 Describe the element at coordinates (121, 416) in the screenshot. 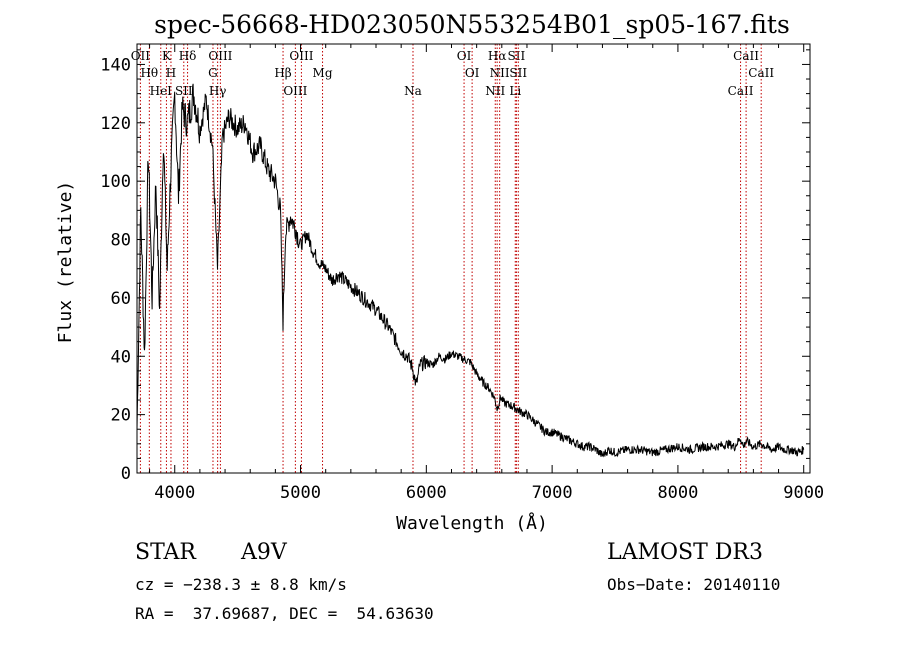

I see `y-tick-label: 20` at that location.